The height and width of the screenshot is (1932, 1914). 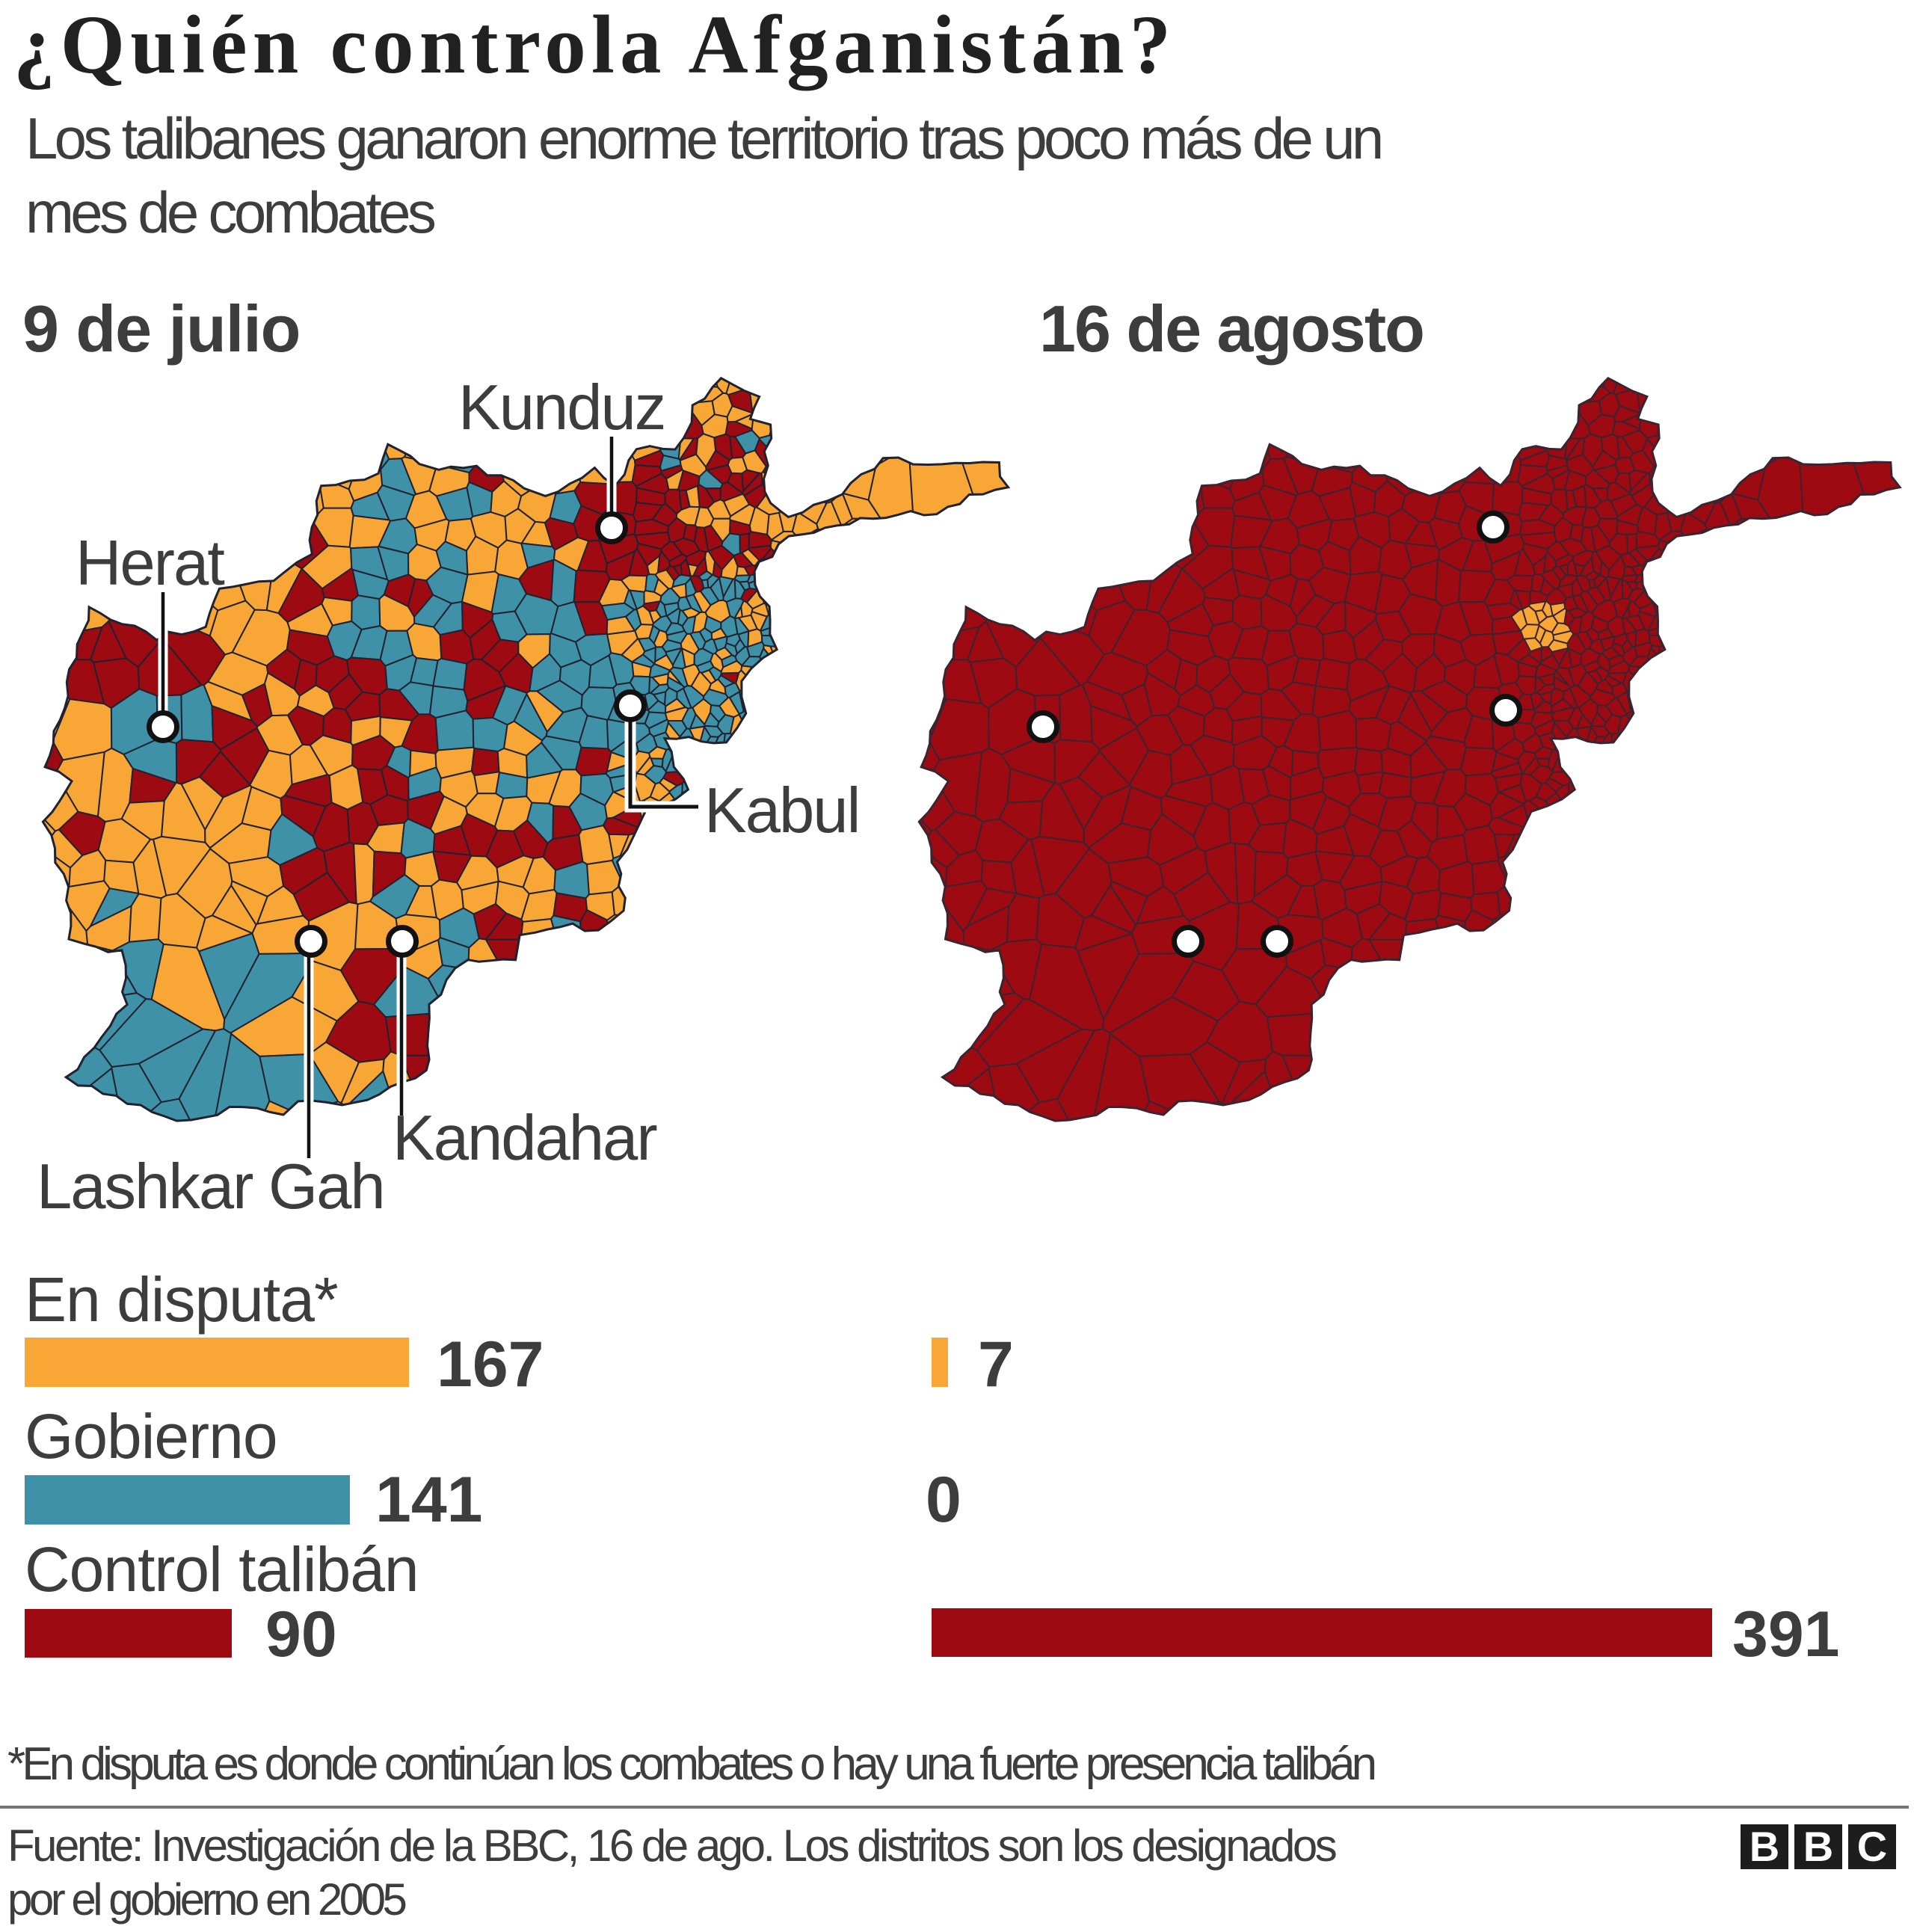 I want to click on svg-text: Herat, so click(x=150, y=563).